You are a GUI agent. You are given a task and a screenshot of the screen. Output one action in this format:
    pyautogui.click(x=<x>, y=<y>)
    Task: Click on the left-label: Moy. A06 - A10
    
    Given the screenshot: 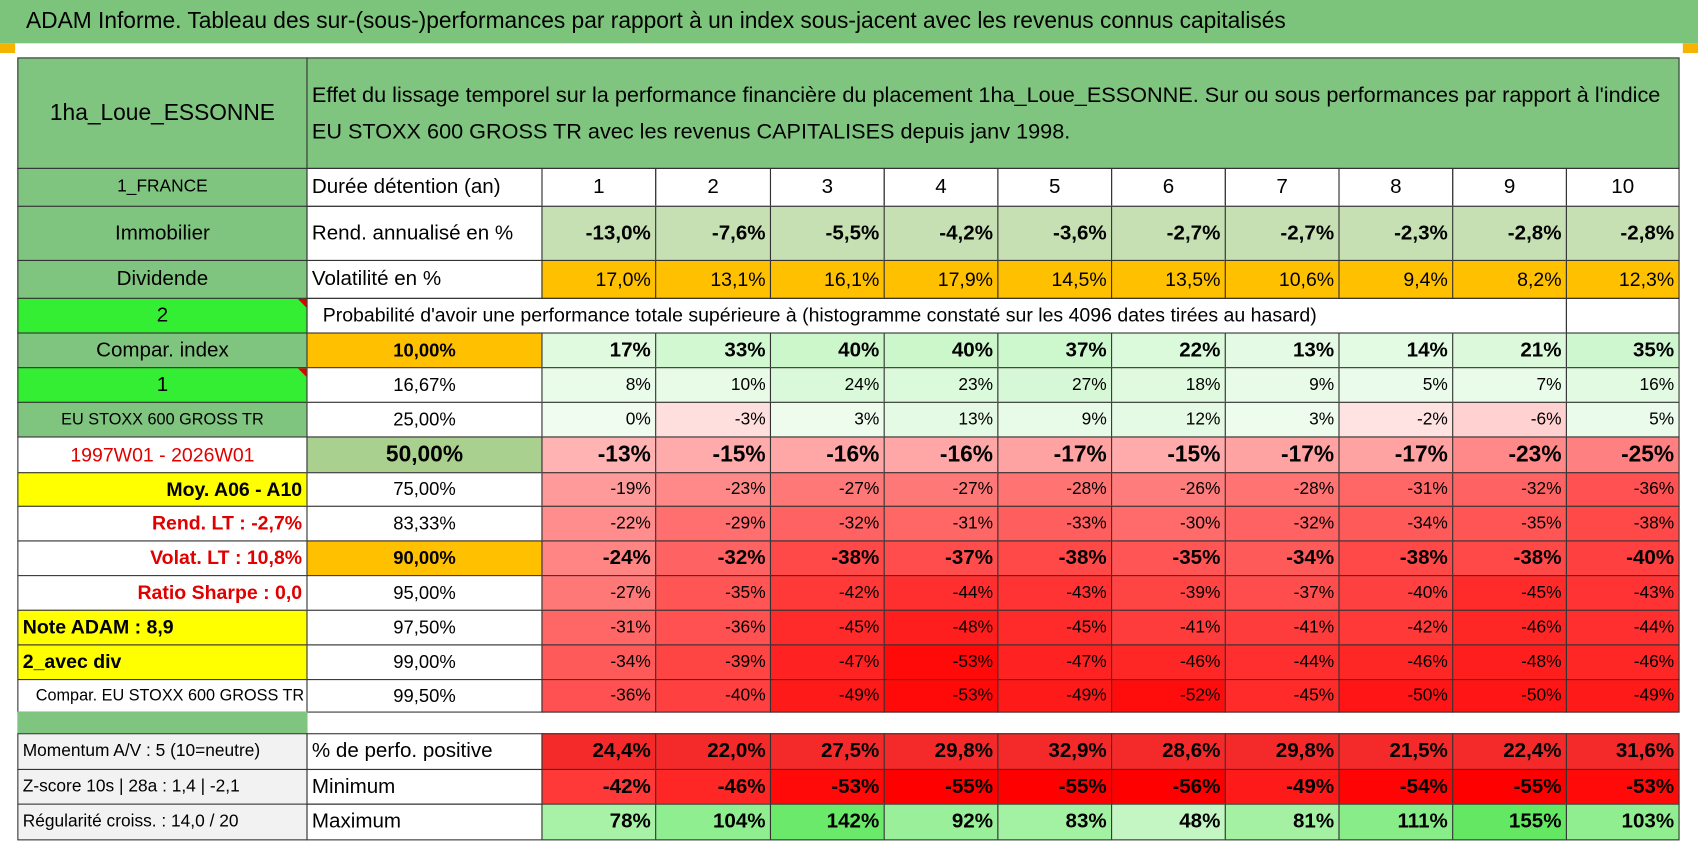 What is the action you would take?
    pyautogui.click(x=162, y=489)
    